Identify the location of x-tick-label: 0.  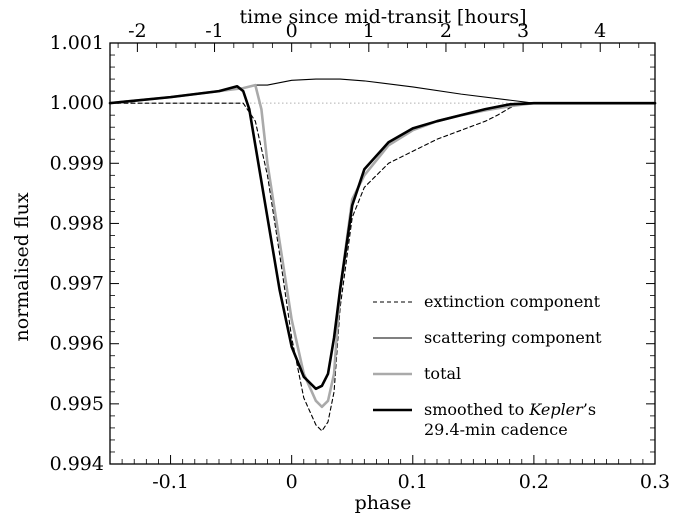
(292, 482).